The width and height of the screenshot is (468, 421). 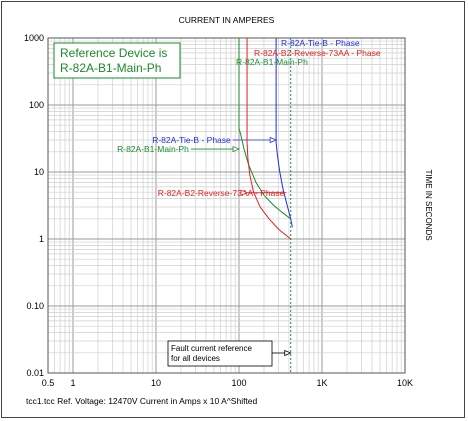 I want to click on y-tick-label: 0.10, so click(x=35, y=306).